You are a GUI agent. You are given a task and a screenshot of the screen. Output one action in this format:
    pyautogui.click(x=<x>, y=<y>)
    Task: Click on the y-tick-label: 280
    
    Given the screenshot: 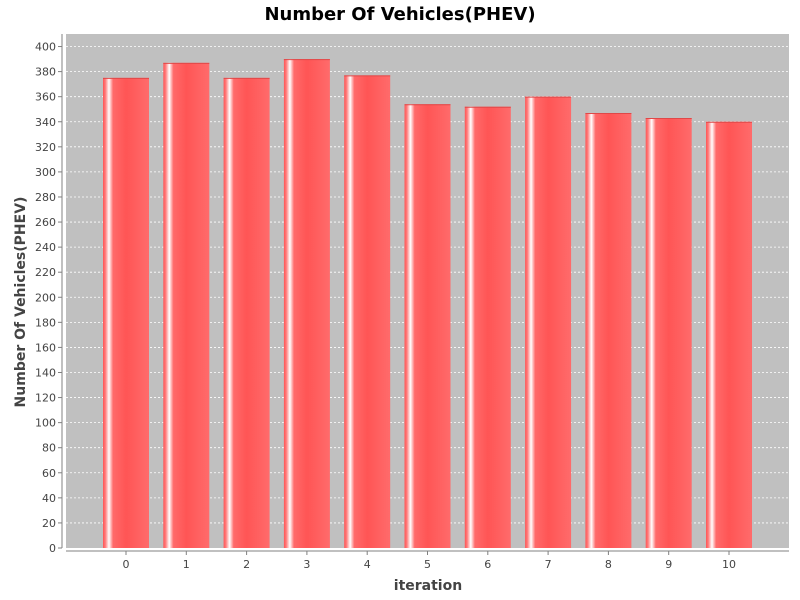 What is the action you would take?
    pyautogui.click(x=45, y=197)
    